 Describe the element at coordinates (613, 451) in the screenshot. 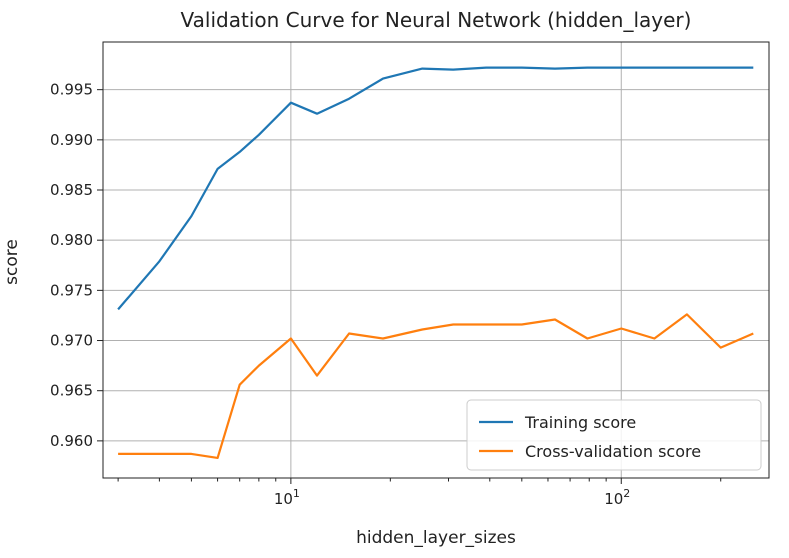

I see `legend-label: Cross-validation score` at that location.